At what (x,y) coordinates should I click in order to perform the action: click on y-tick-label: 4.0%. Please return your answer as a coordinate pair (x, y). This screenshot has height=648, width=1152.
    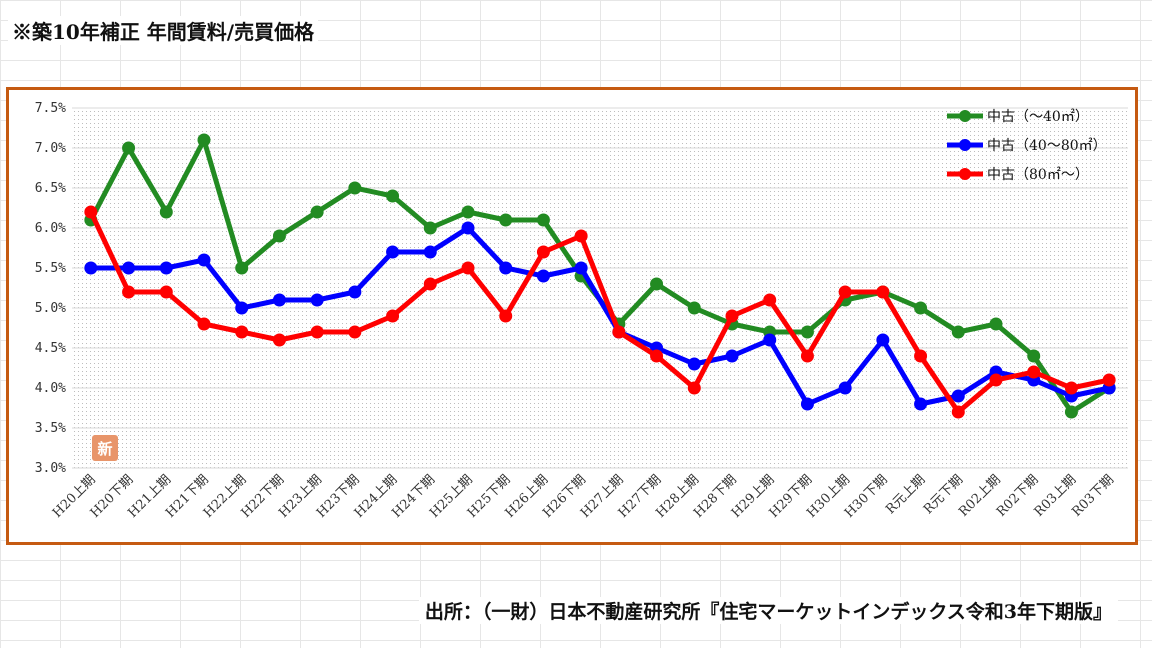
    Looking at the image, I should click on (50, 388).